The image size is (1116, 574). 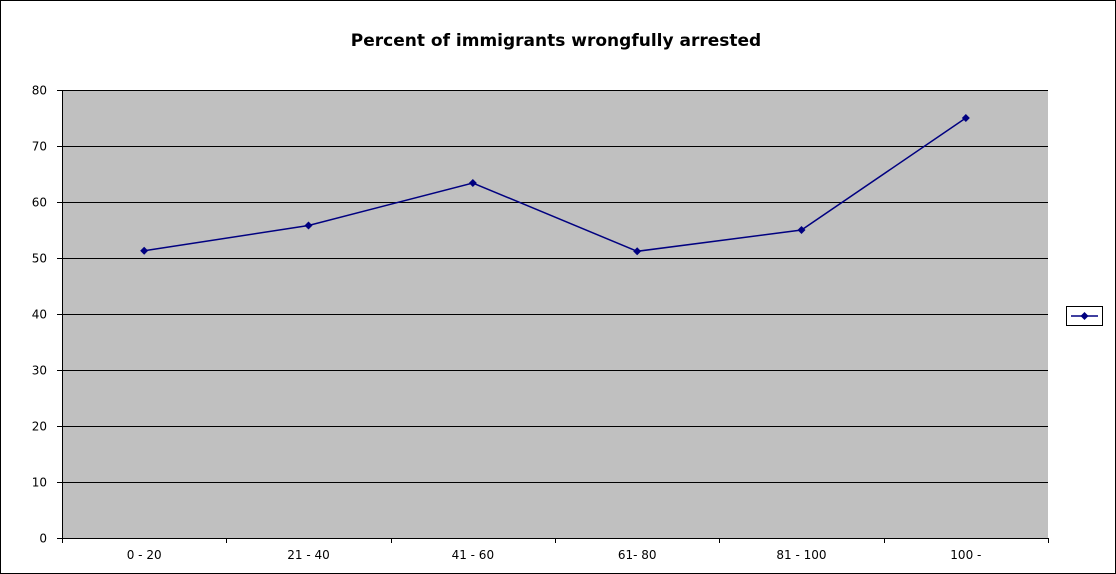 I want to click on y-tick-label: 40, so click(x=39, y=315).